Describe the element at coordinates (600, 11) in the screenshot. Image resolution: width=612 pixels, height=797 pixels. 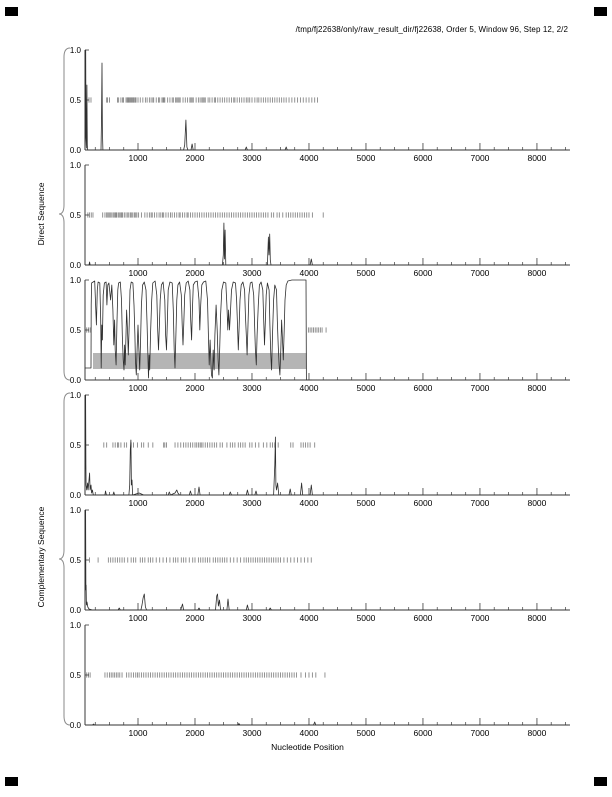
I see `corner-registration-mark-top-right` at that location.